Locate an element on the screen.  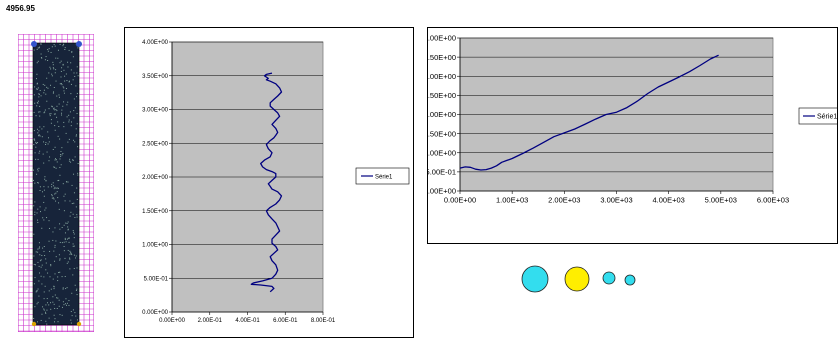
step-readout: 4956.95 is located at coordinates (20, 8).